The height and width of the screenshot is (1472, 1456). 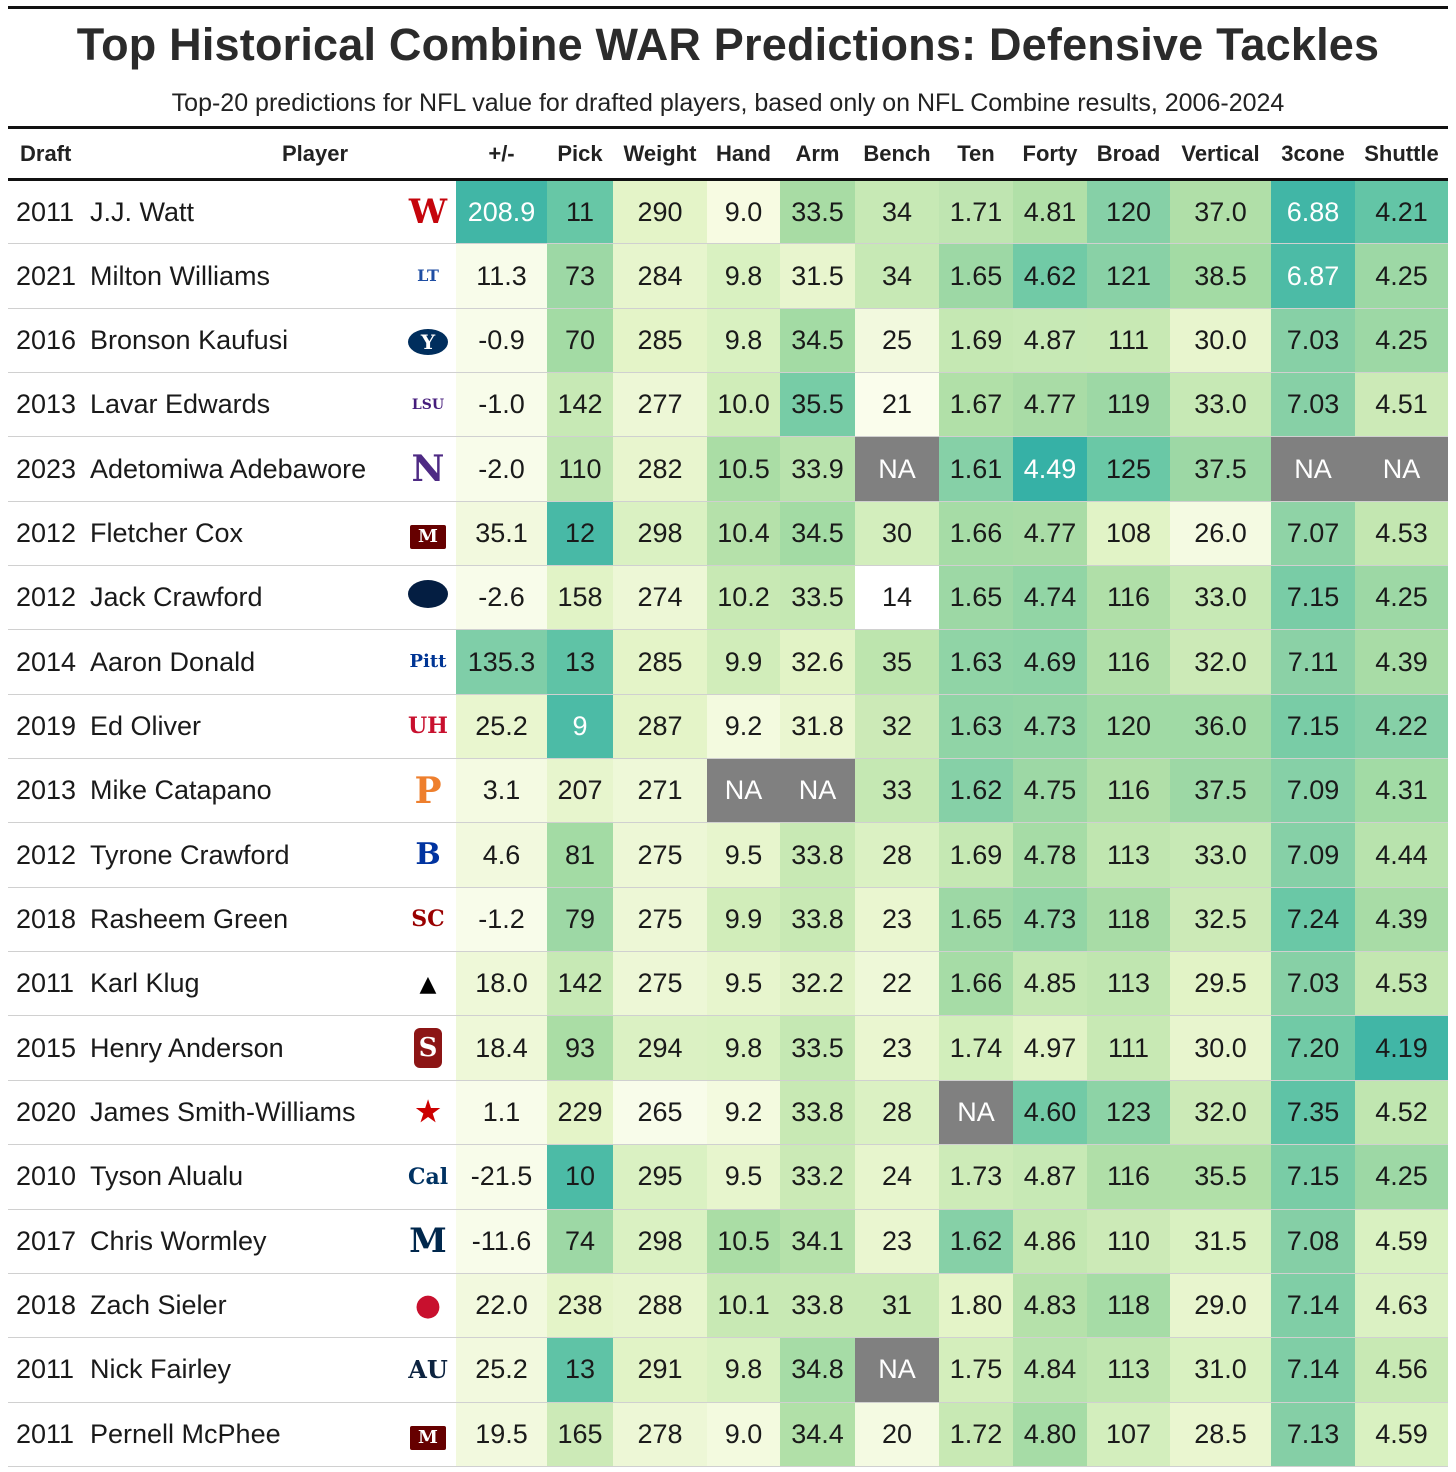 What do you see at coordinates (897, 791) in the screenshot?
I see `bench-cell: 33` at bounding box center [897, 791].